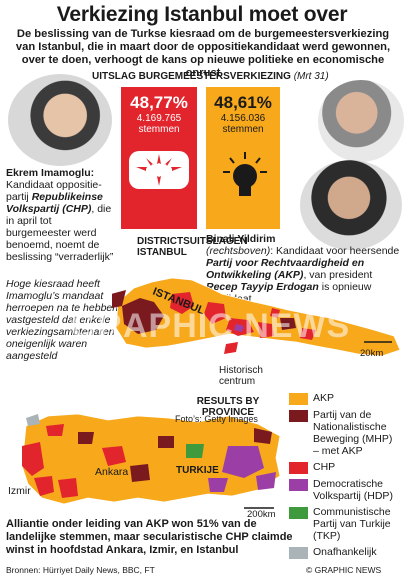  Describe the element at coordinates (345, 398) in the screenshot. I see `legend-item-akp: AKP` at that location.